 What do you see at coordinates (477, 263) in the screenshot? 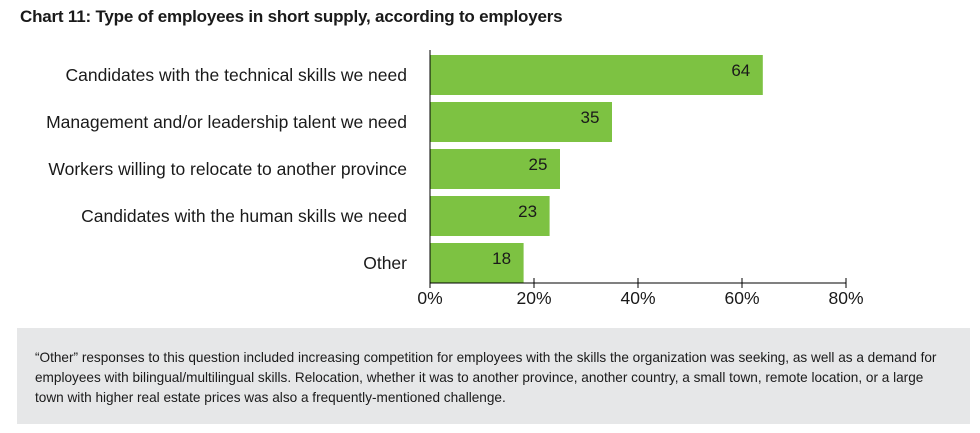
I see `bar-other` at bounding box center [477, 263].